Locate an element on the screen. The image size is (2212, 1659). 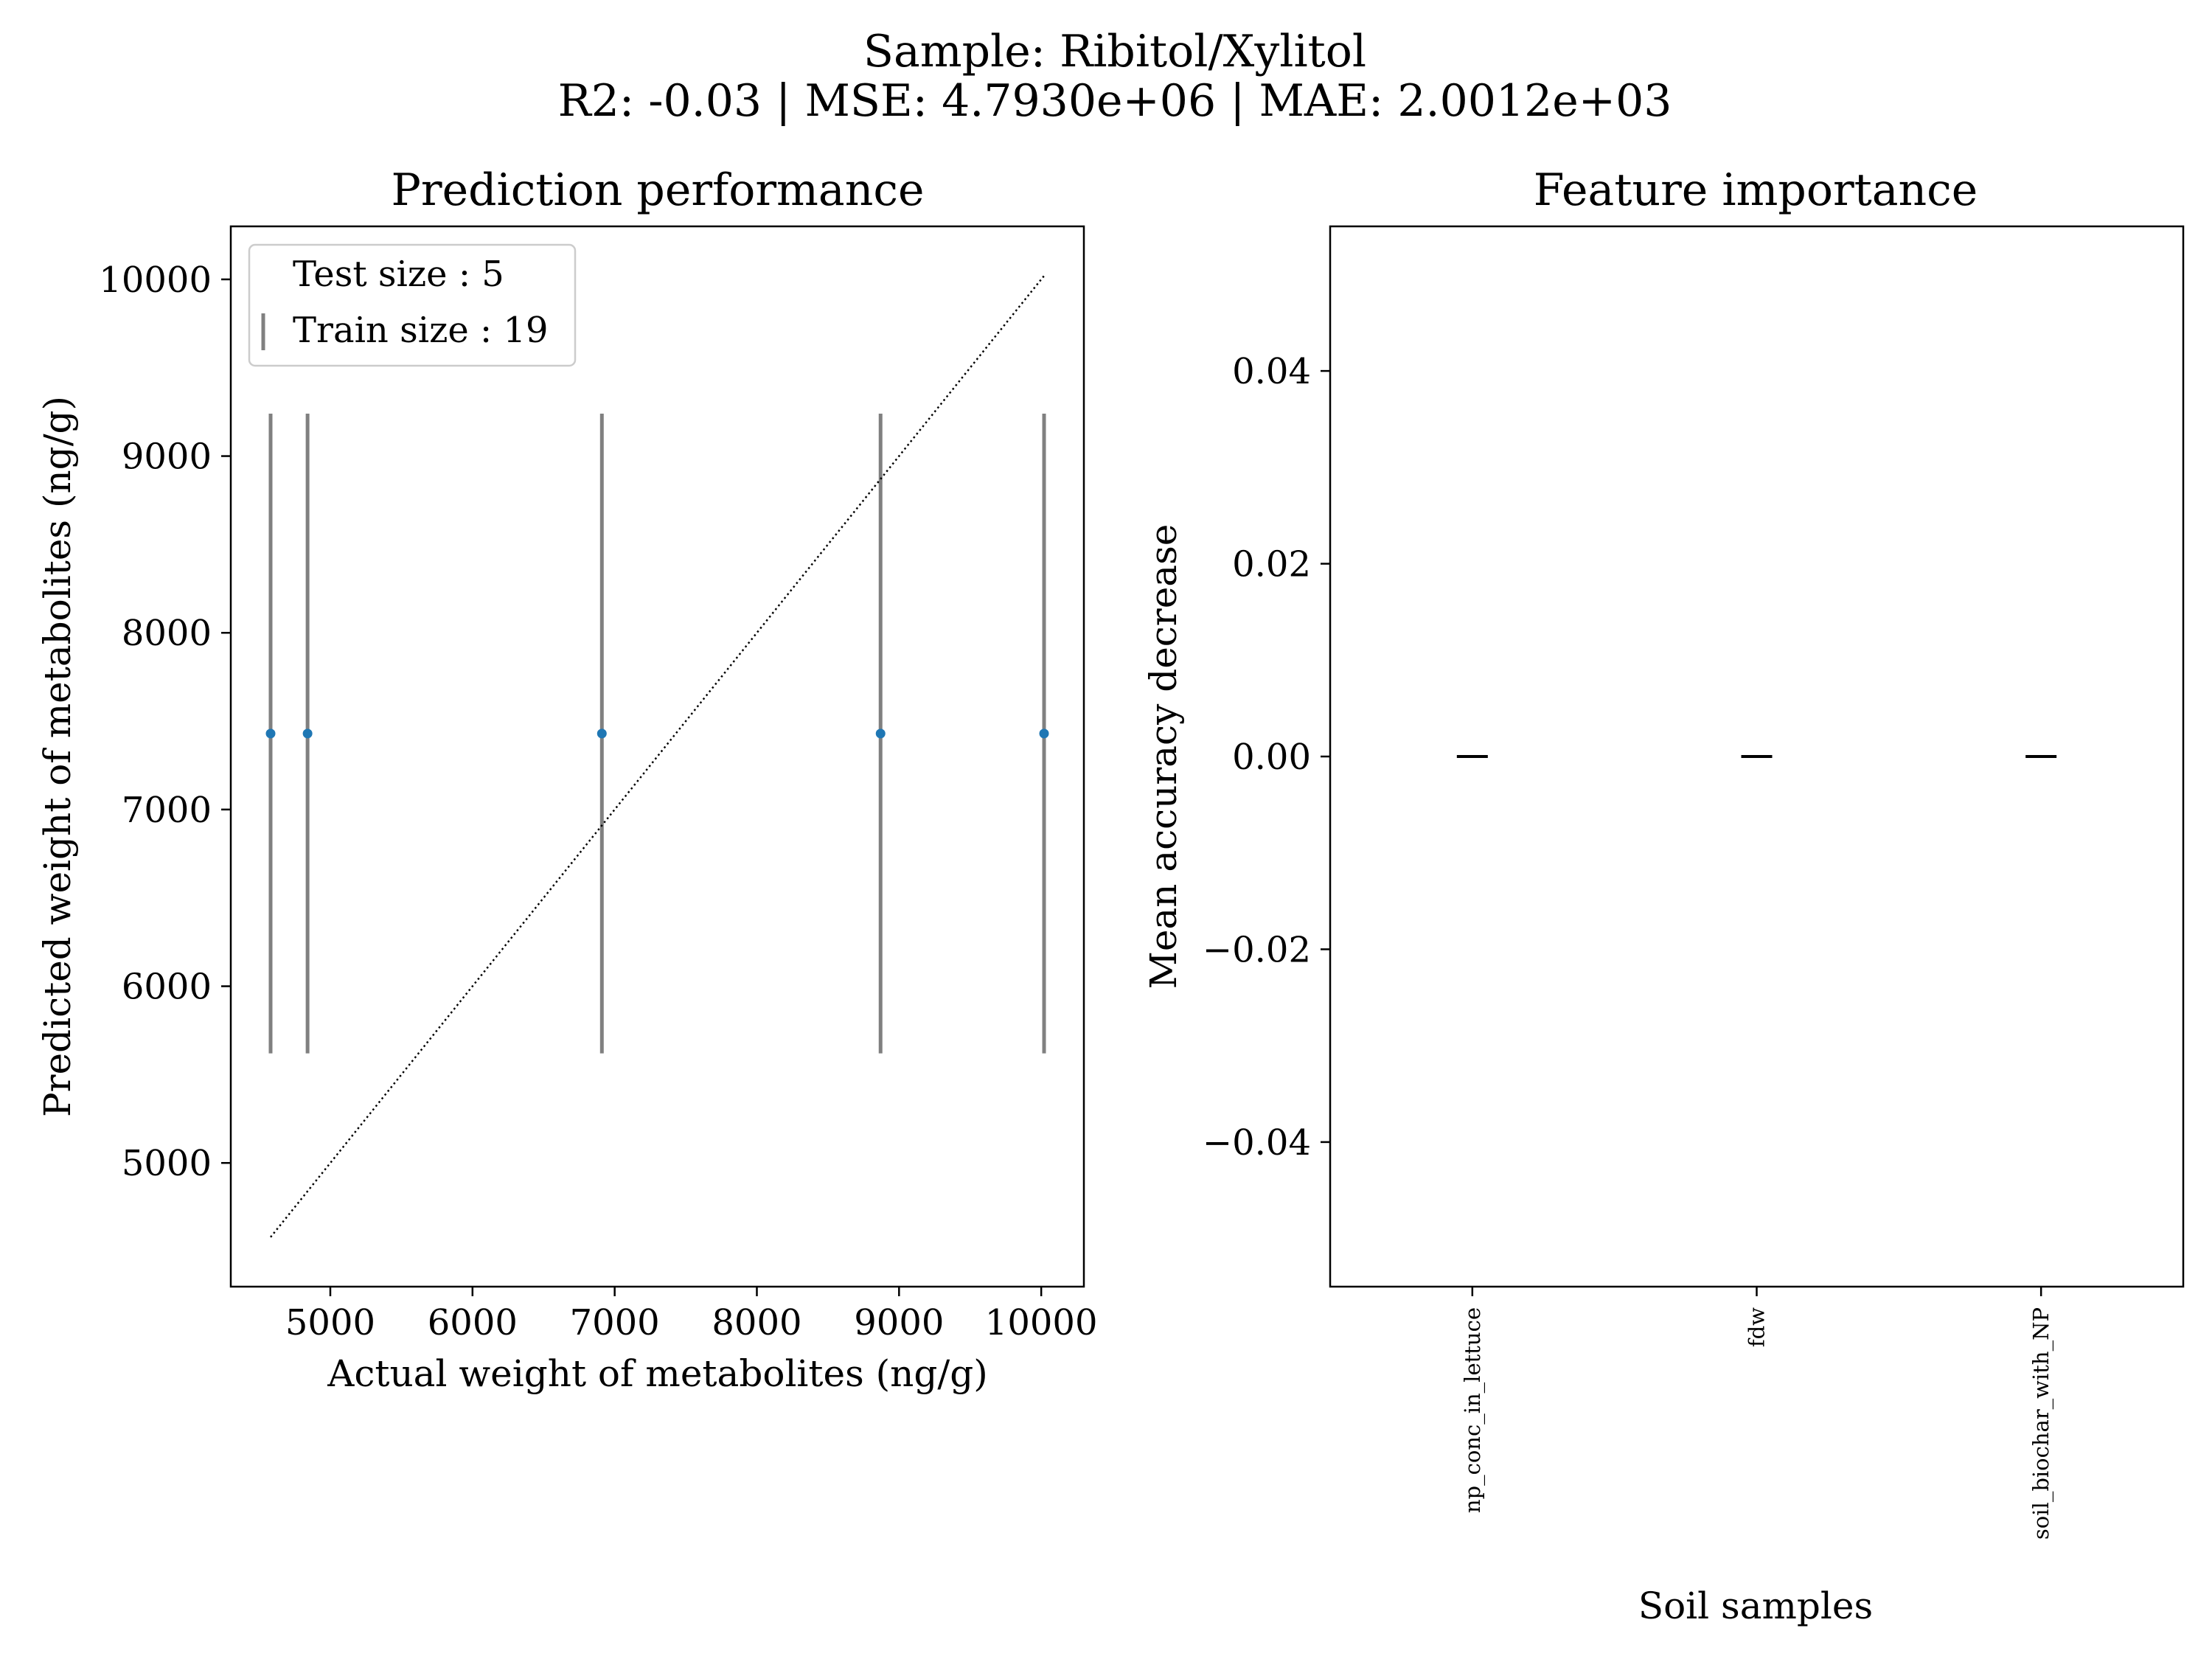
x-tick-label: 10000 is located at coordinates (1041, 1322).